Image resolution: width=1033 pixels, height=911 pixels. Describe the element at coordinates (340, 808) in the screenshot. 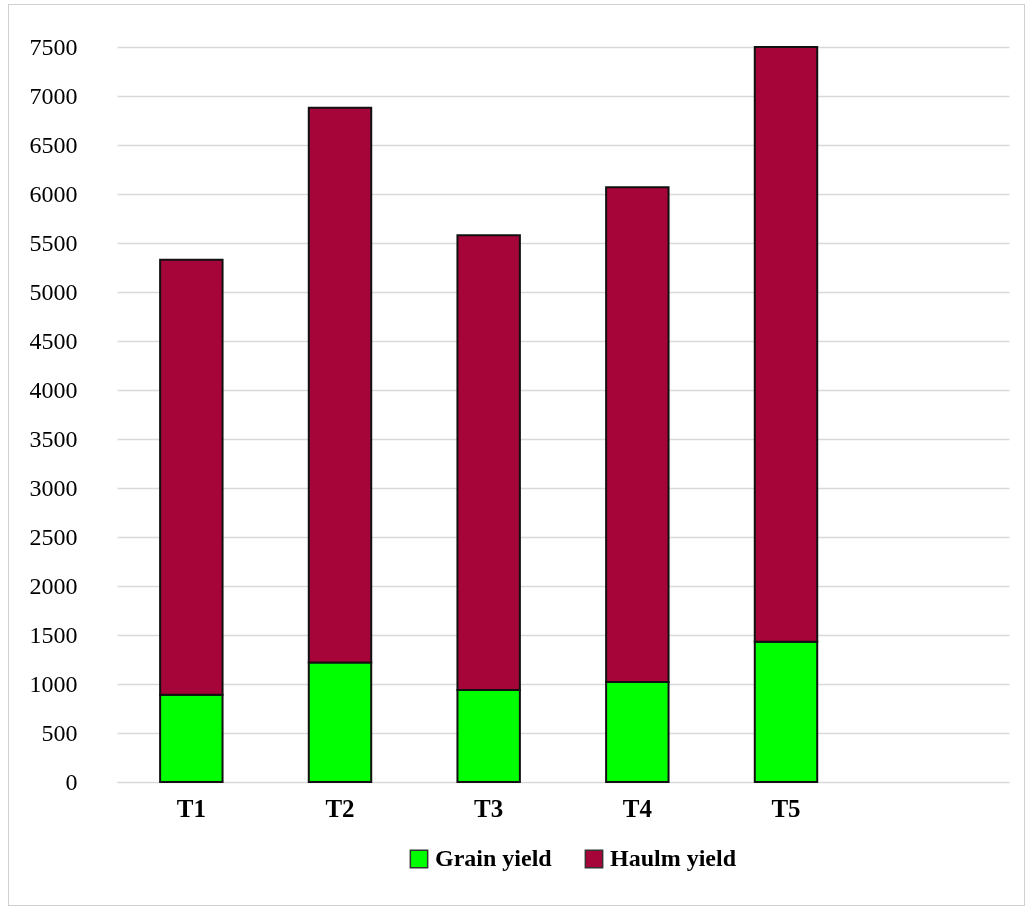

I see `x-tick-label: T2` at that location.